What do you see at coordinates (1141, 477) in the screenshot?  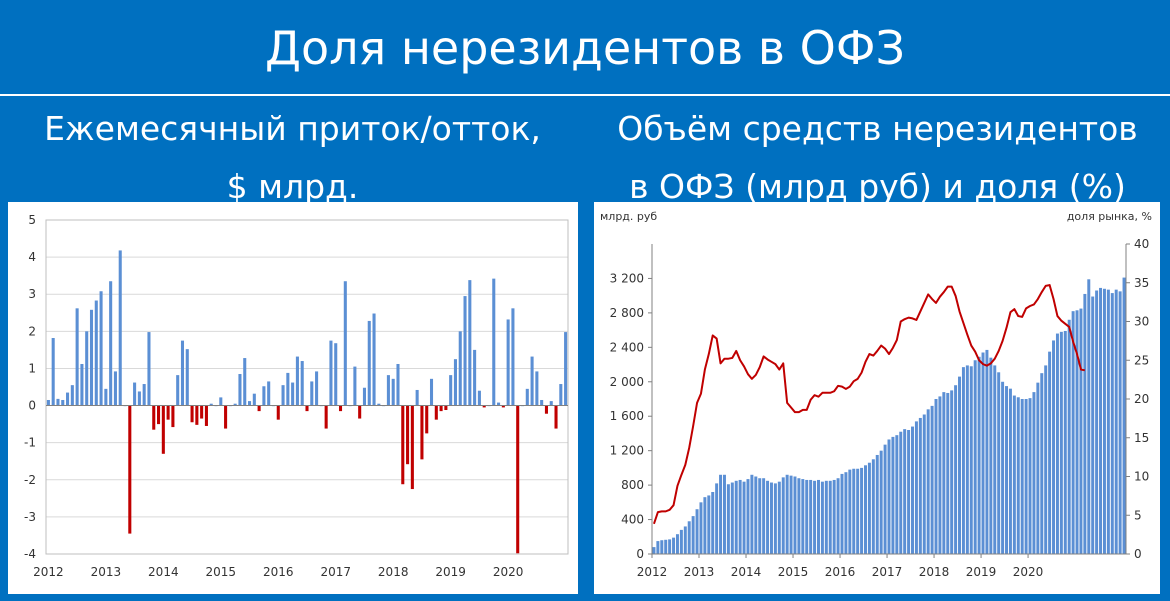 I see `y2-tick-label: 10` at bounding box center [1141, 477].